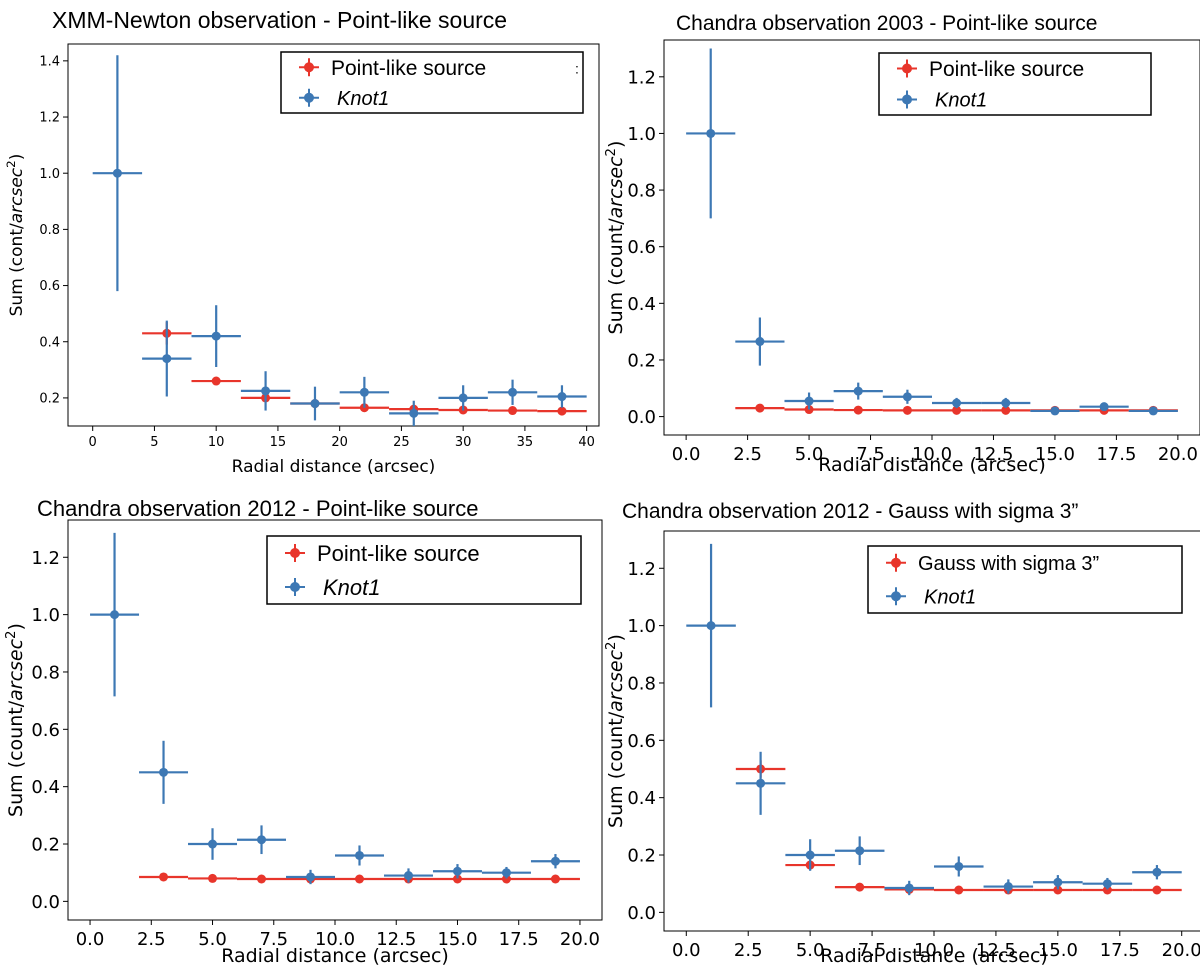  What do you see at coordinates (15, 235) in the screenshot?
I see `y-axis-label: Sum (cont/arcsec2)` at bounding box center [15, 235].